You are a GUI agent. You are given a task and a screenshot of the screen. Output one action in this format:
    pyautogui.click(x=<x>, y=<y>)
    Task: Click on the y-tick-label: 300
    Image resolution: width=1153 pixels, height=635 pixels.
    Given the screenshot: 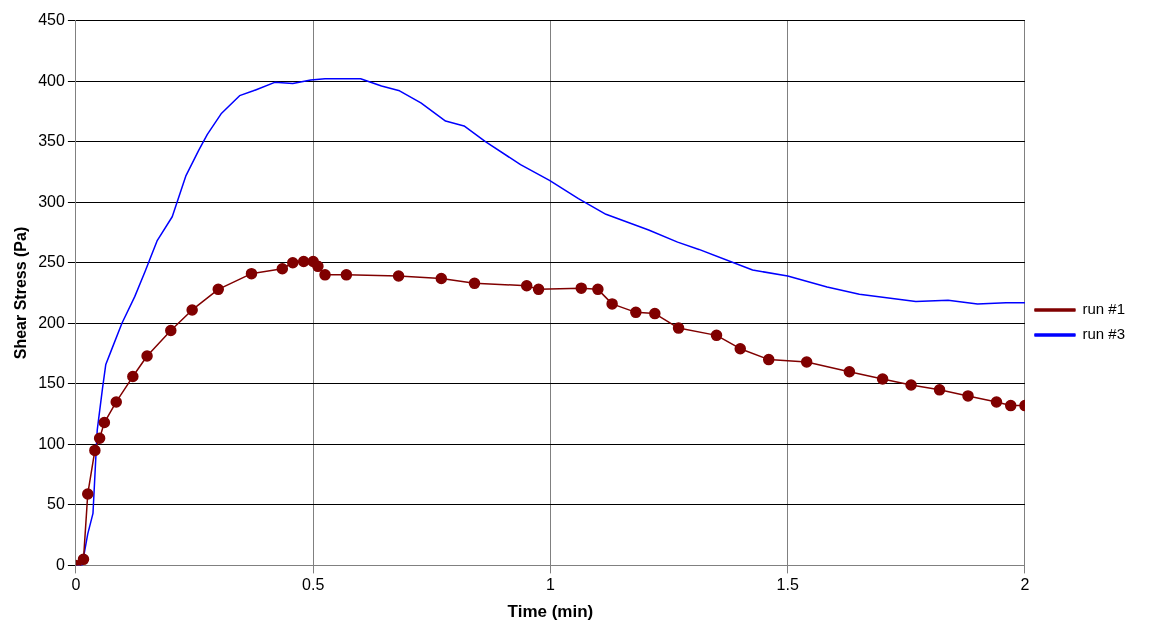 What is the action you would take?
    pyautogui.click(x=51, y=201)
    